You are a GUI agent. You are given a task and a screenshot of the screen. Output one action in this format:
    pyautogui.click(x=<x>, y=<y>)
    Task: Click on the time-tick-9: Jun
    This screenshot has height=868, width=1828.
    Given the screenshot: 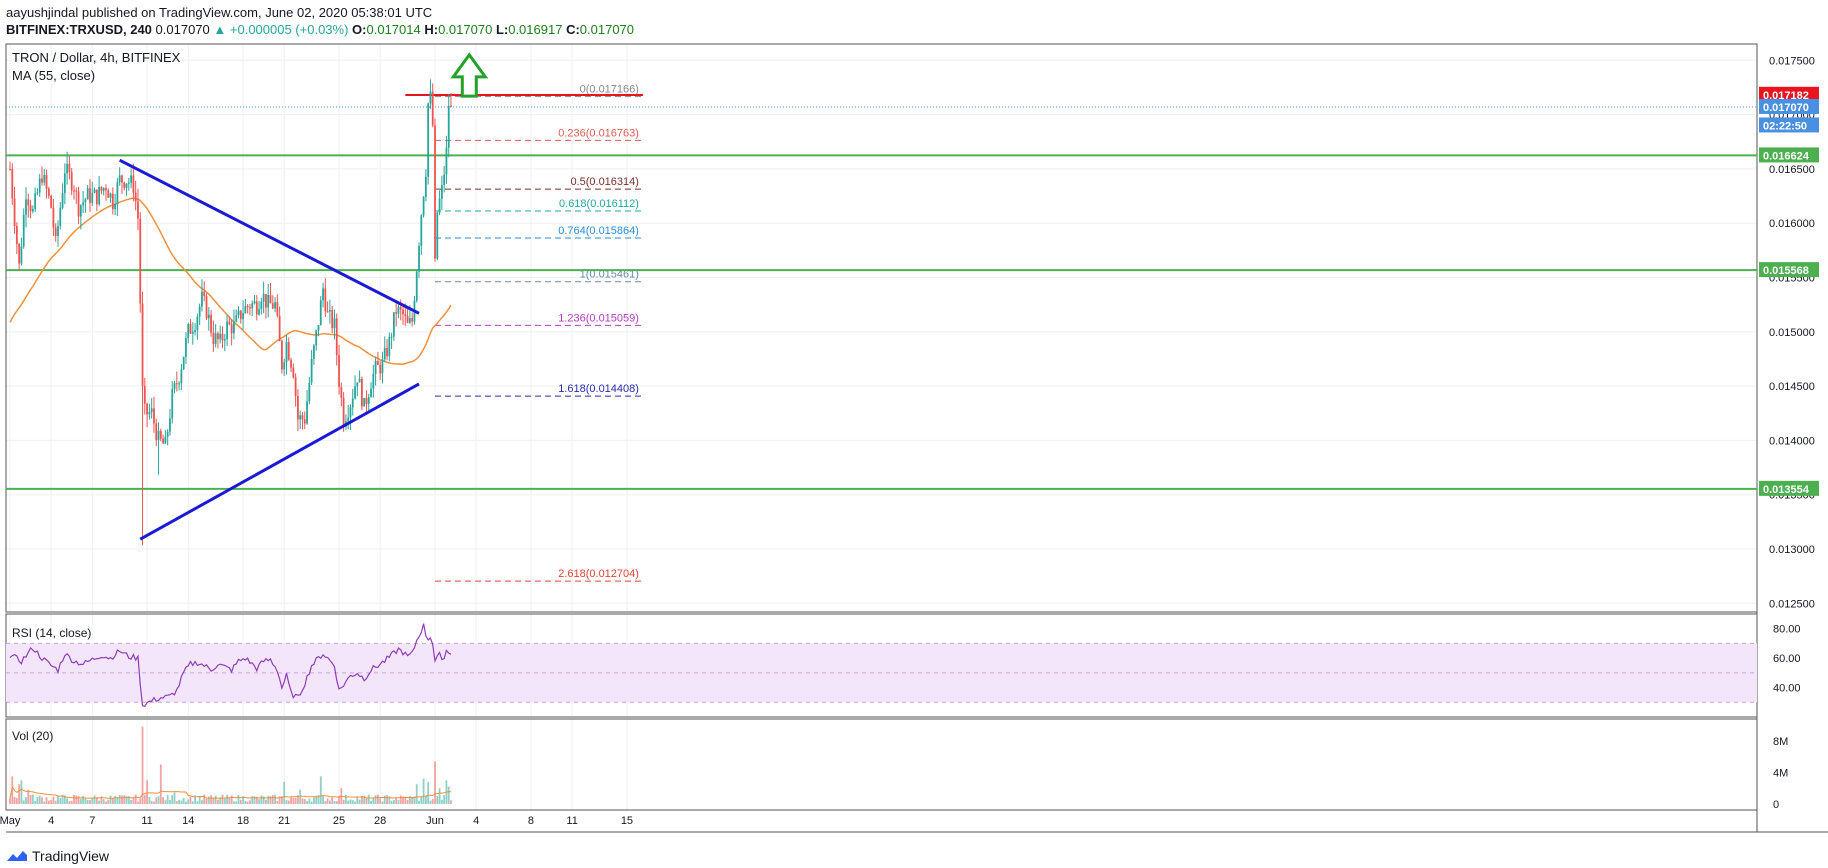 What is the action you would take?
    pyautogui.click(x=435, y=821)
    